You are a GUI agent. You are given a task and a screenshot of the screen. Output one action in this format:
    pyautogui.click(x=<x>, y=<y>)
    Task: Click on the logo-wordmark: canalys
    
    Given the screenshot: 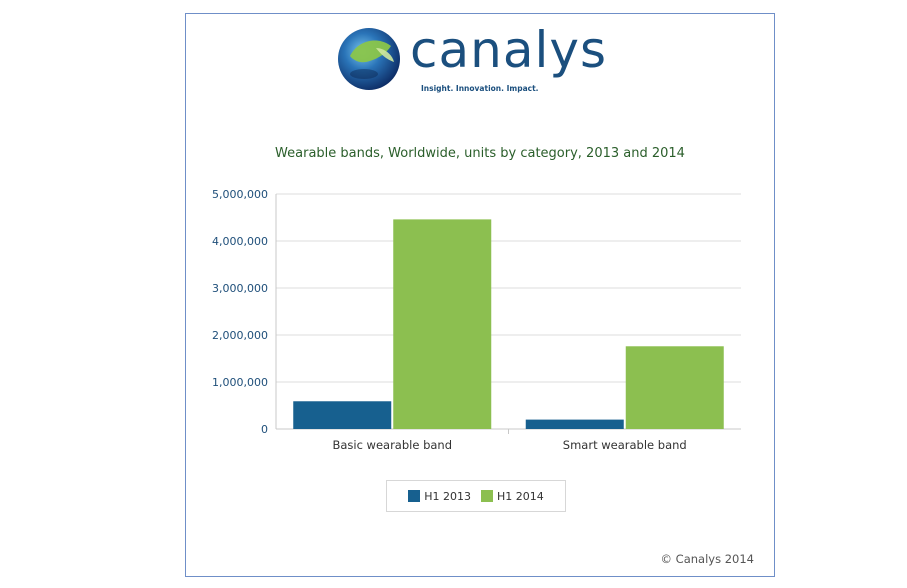 What is the action you would take?
    pyautogui.click(x=508, y=50)
    